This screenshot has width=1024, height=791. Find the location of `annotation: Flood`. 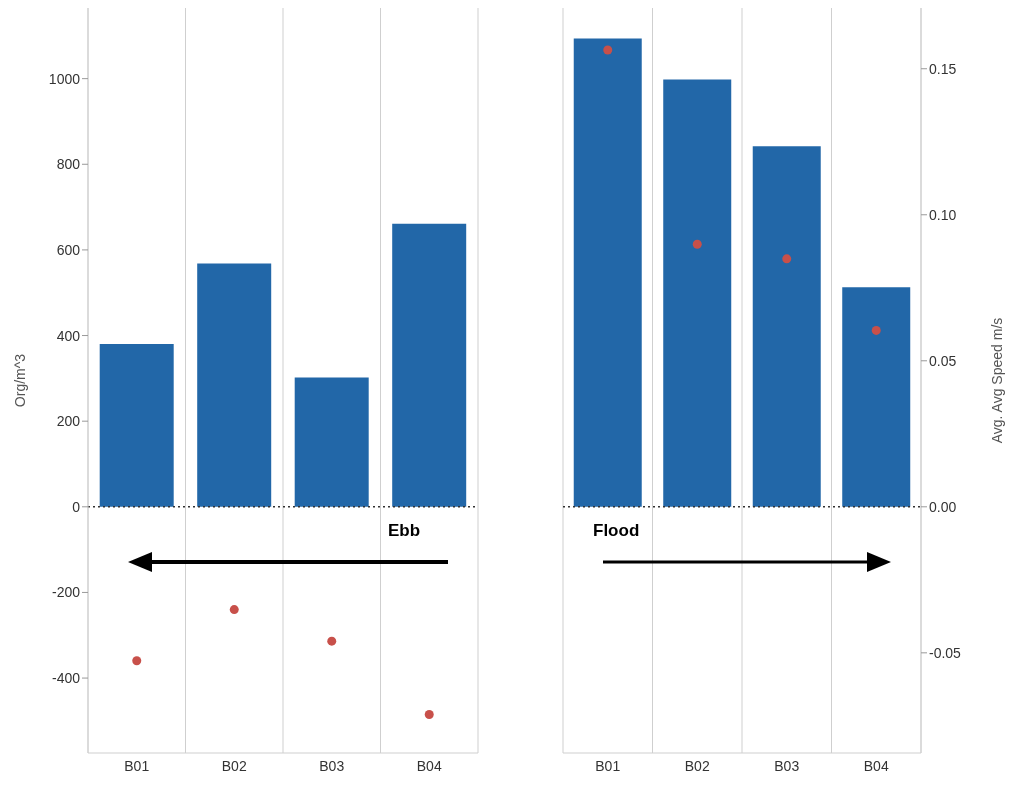

annotation: Flood is located at coordinates (616, 530).